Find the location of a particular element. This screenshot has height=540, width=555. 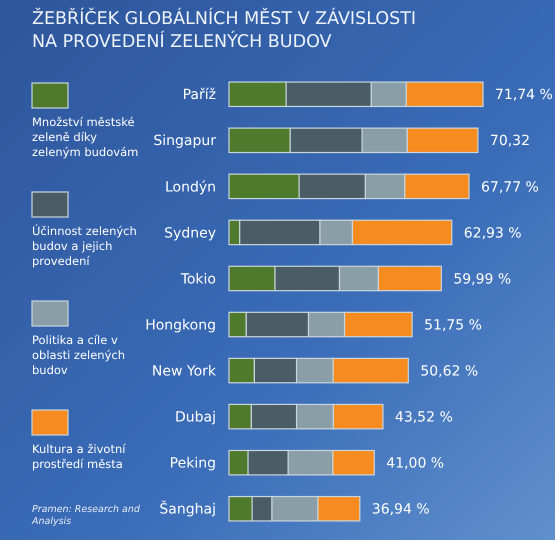

y-tick-label: Šanghaj is located at coordinates (187, 509).